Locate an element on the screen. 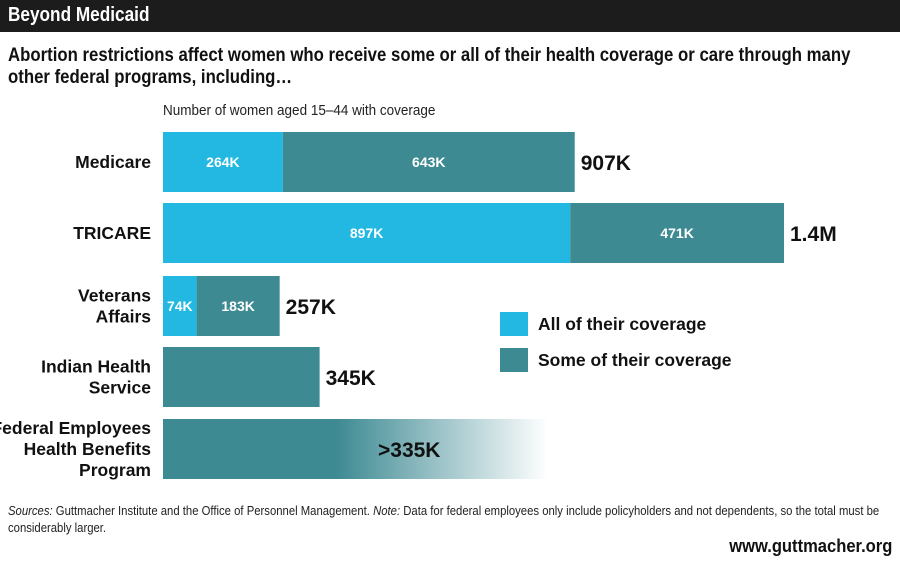 The width and height of the screenshot is (900, 562). segment-label: 264K is located at coordinates (222, 162).